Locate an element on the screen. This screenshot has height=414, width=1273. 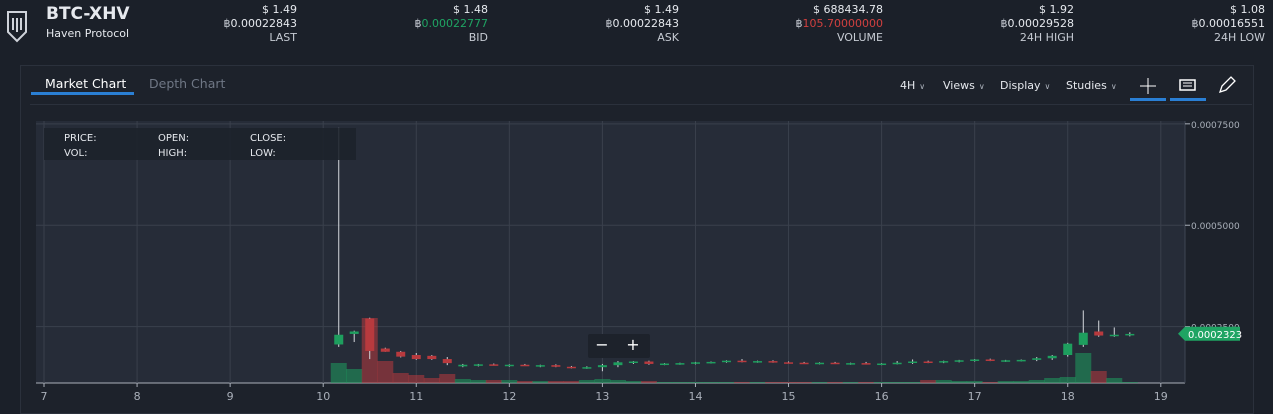
info-label: VOL: is located at coordinates (75, 153).